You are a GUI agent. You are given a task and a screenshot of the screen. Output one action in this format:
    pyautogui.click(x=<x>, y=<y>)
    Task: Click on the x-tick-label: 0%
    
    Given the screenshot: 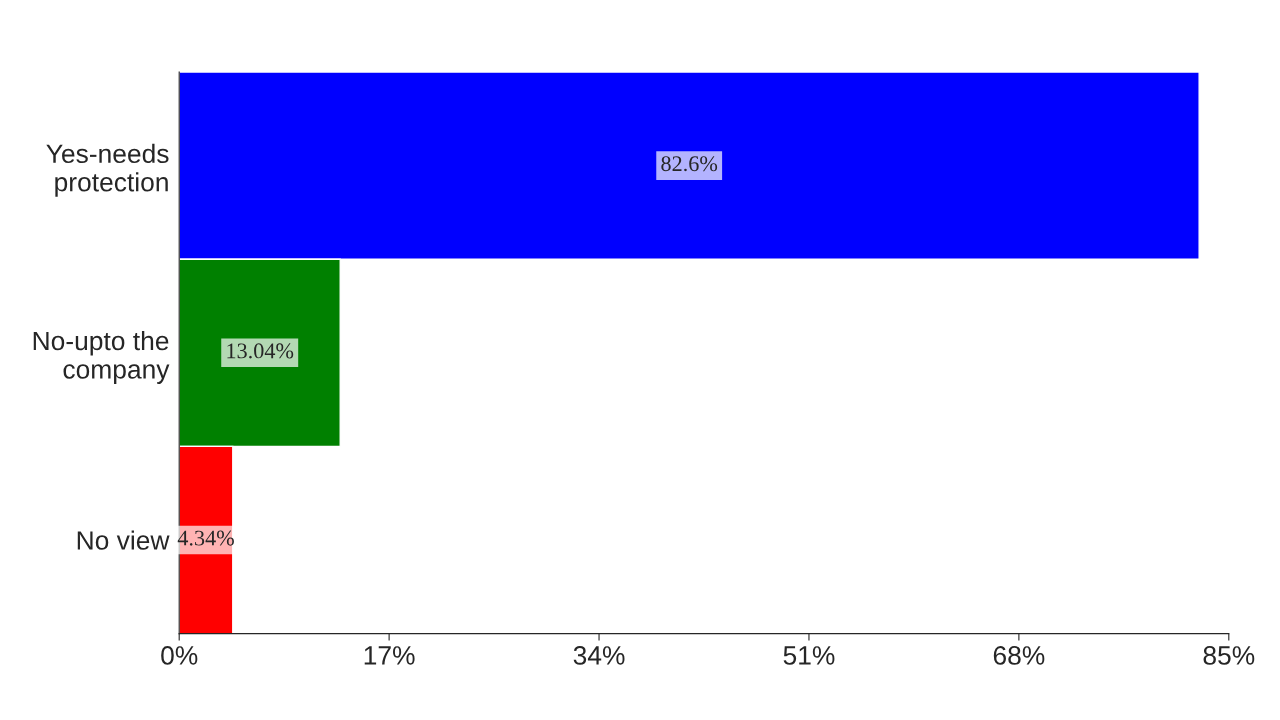 What is the action you would take?
    pyautogui.click(x=179, y=655)
    